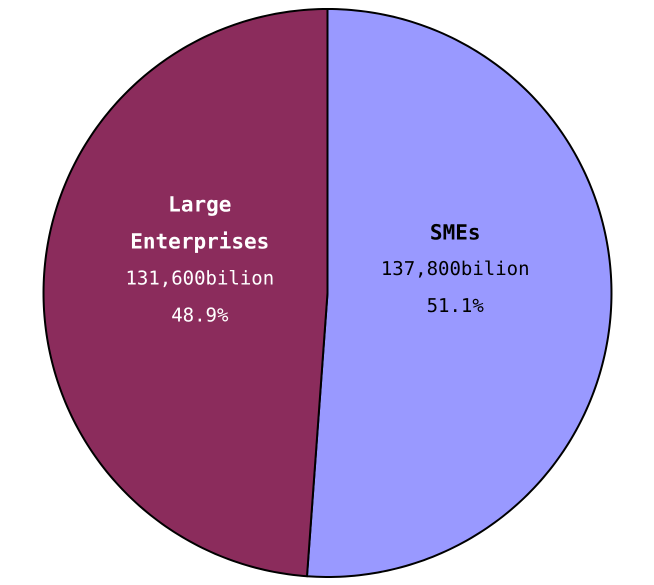 The height and width of the screenshot is (585, 654). What do you see at coordinates (200, 223) in the screenshot?
I see `slice-label: Large Enterprises` at bounding box center [200, 223].